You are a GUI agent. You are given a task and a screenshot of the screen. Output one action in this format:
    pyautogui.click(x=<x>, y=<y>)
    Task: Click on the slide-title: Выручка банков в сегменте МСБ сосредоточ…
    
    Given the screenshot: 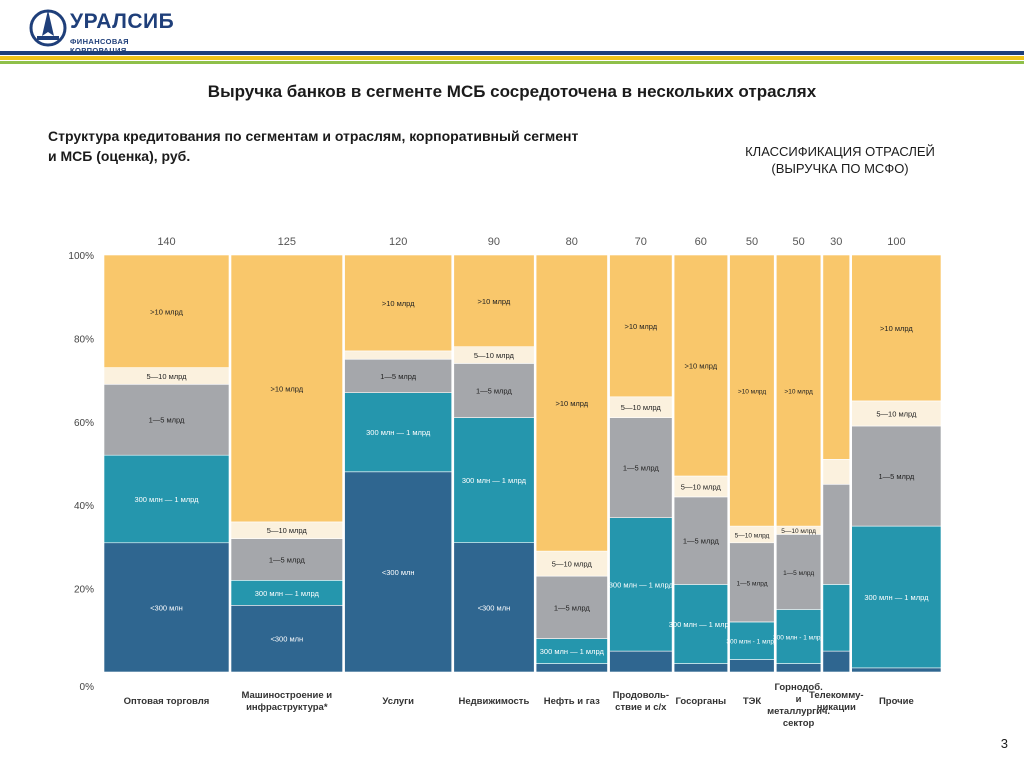 What is the action you would take?
    pyautogui.click(x=512, y=91)
    